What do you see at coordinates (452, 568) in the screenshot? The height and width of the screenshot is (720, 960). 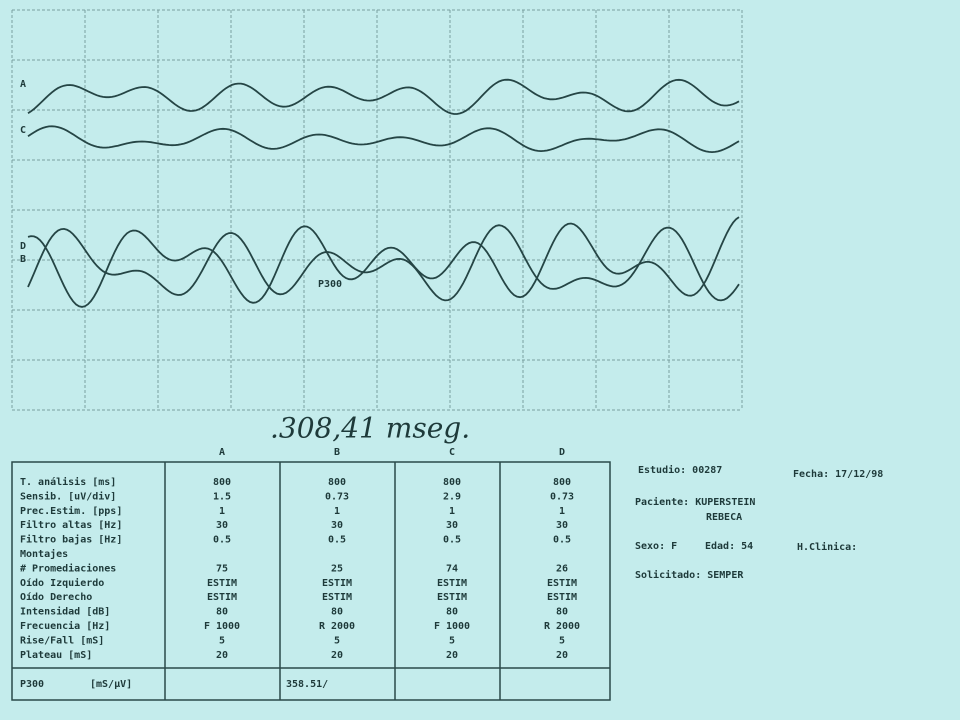 I see `cell: 74` at bounding box center [452, 568].